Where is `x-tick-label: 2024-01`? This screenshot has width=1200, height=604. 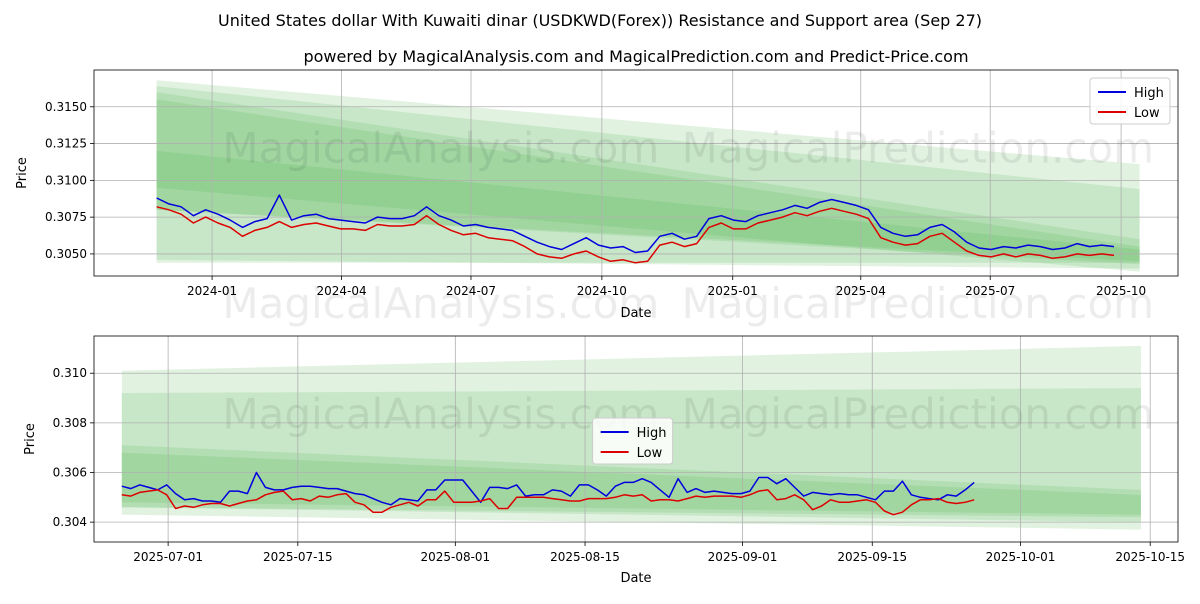
x-tick-label: 2024-01 is located at coordinates (212, 291).